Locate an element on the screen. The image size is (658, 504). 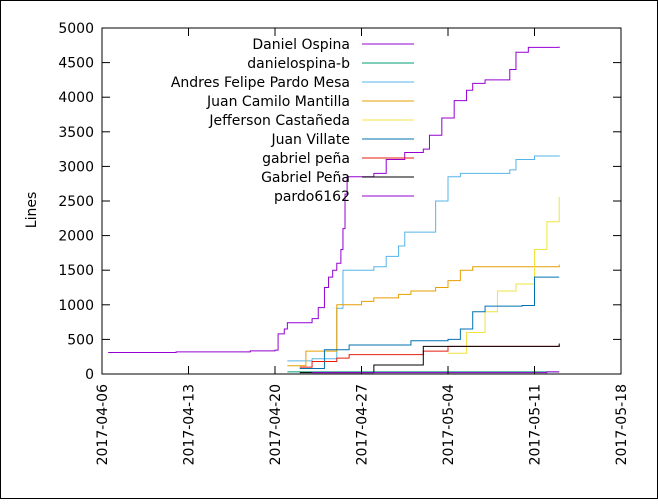
x-tick-label: 2017-05-04 is located at coordinates (449, 424).